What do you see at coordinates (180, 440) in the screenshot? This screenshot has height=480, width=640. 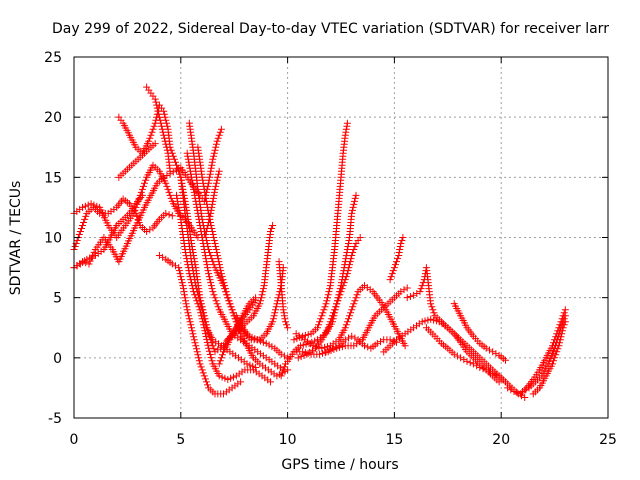 I see `x-tick-label: 5` at bounding box center [180, 440].